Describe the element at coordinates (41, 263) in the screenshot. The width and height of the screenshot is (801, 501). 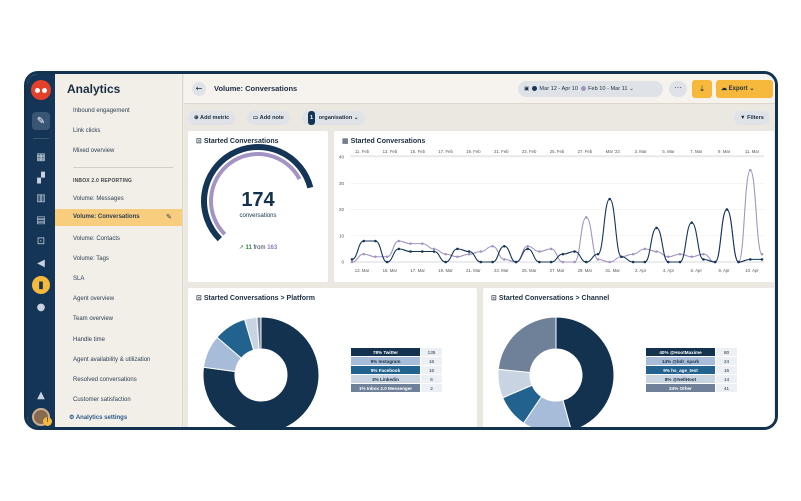
I see `megaphone-icon: ◀` at that location.